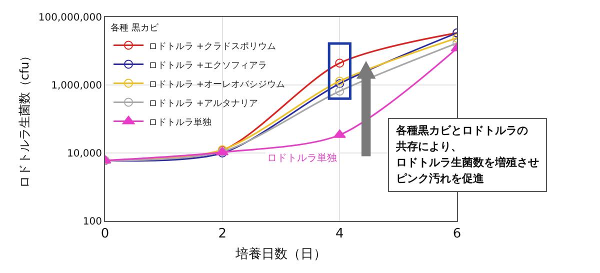 The height and width of the screenshot is (273, 600). Describe the element at coordinates (340, 234) in the screenshot. I see `x-tick-label: 4` at that location.